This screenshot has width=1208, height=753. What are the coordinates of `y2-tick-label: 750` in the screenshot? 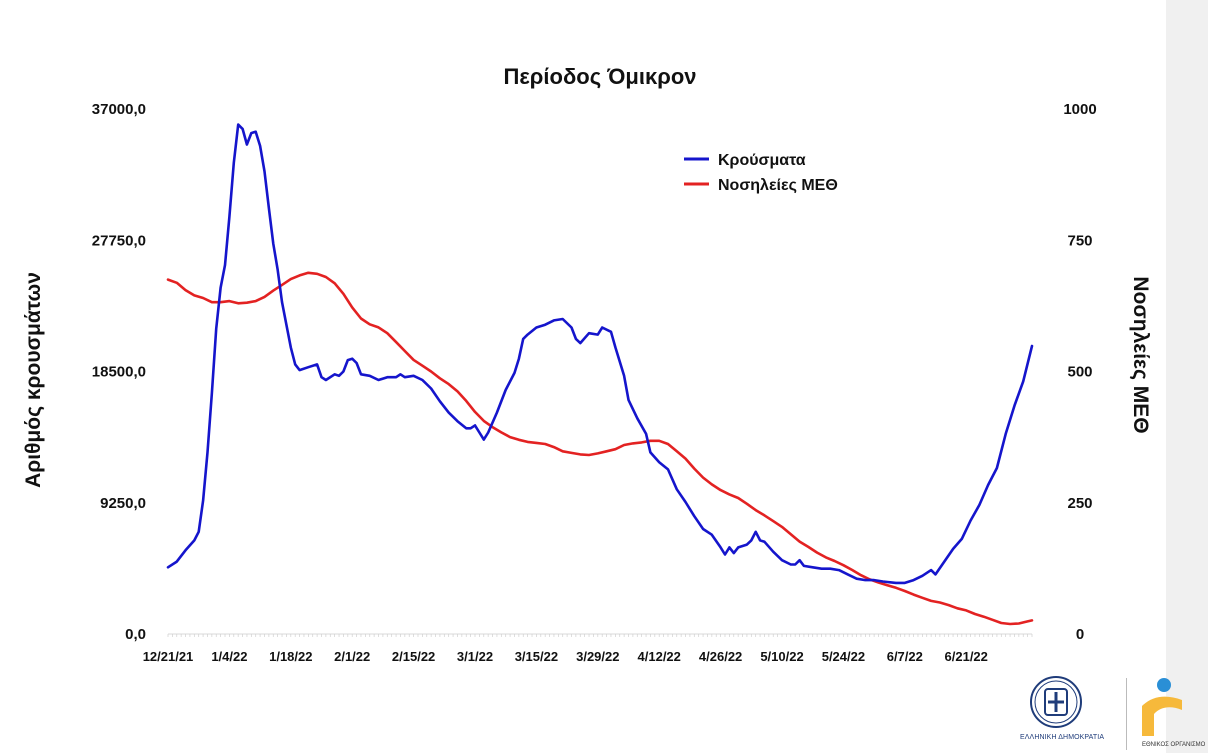 It's located at (1079, 240).